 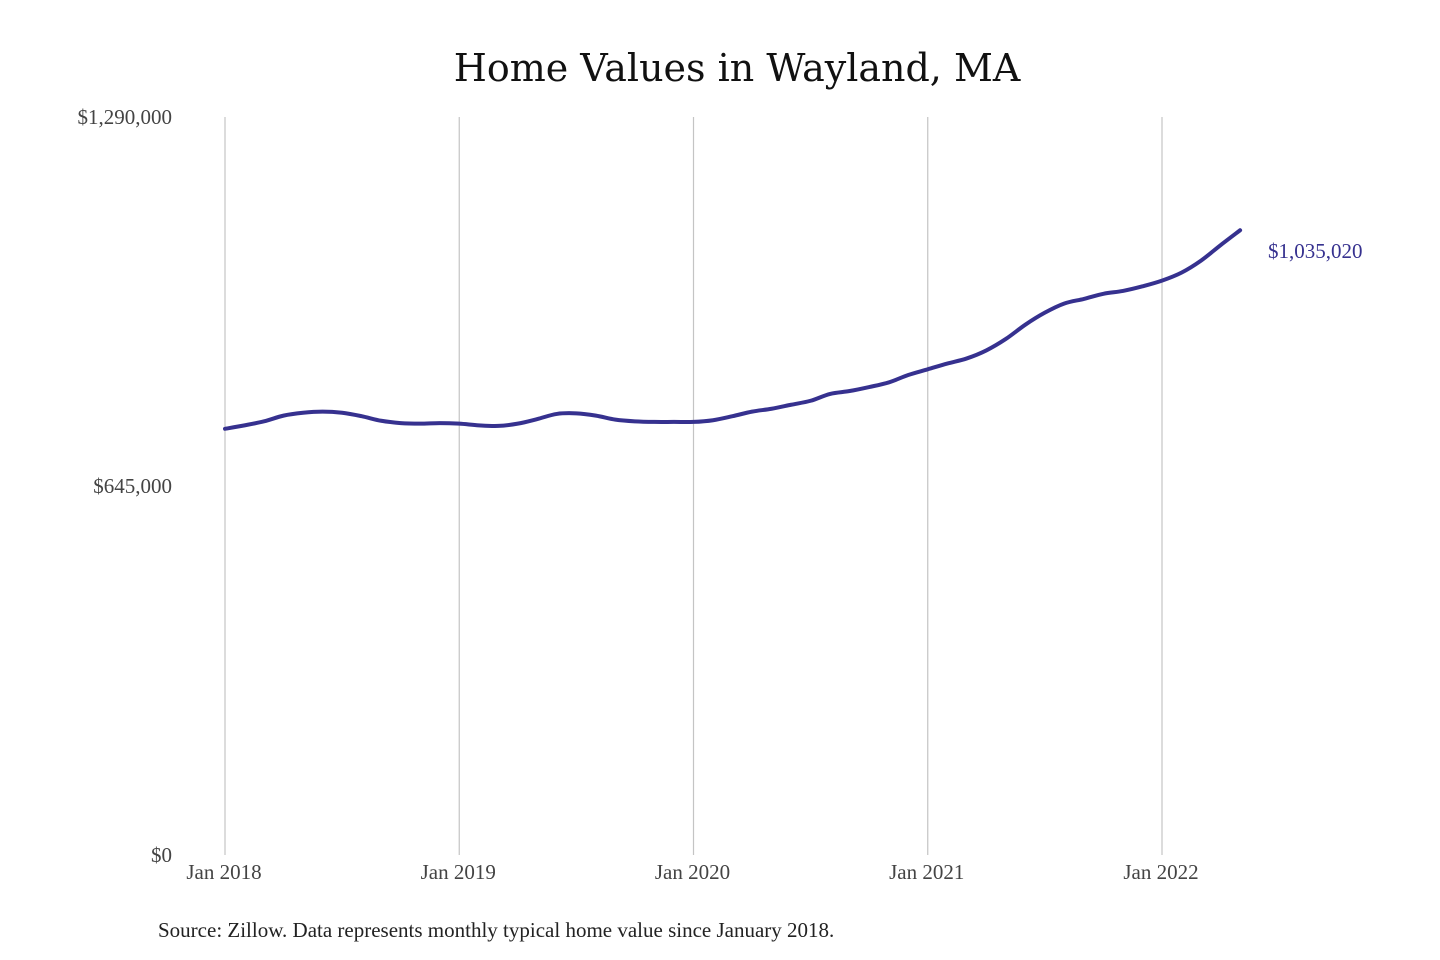 What do you see at coordinates (132, 486) in the screenshot?
I see `y-tick-label: $645,000` at bounding box center [132, 486].